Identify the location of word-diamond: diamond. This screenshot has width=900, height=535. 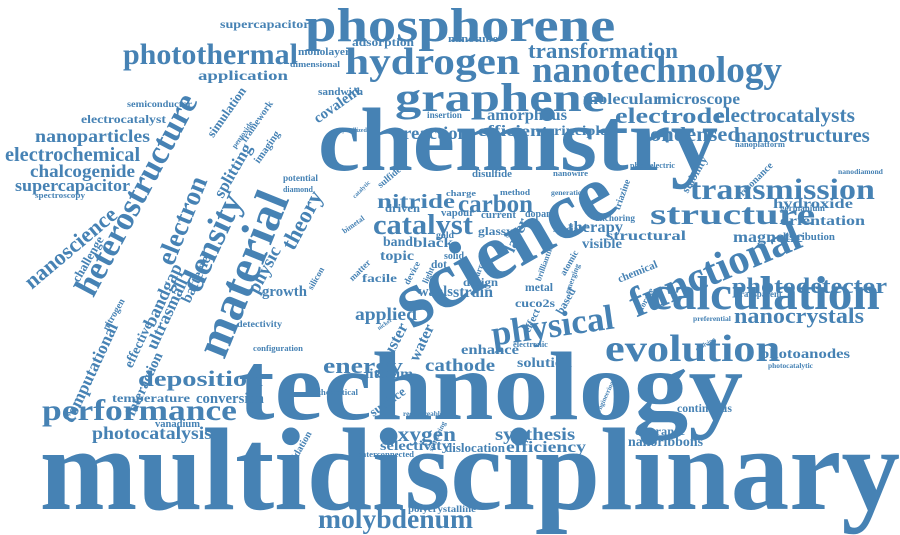
(298, 189).